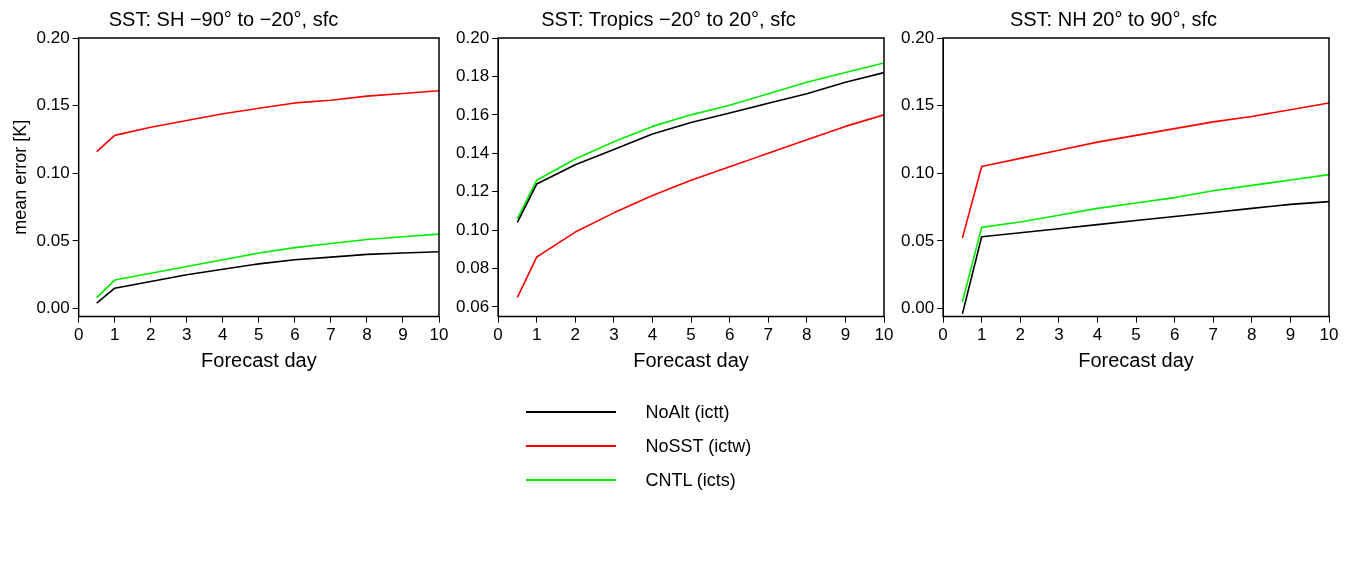 Image resolution: width=1365 pixels, height=561 pixels. Describe the element at coordinates (472, 306) in the screenshot. I see `y-tick-label: 0.06` at that location.